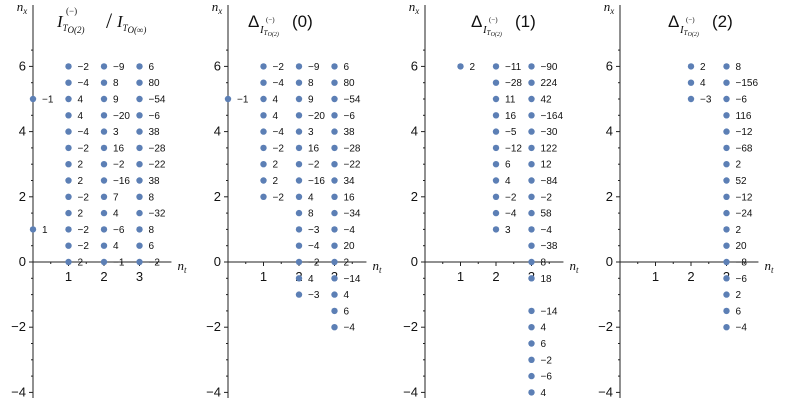  What do you see at coordinates (116, 197) in the screenshot?
I see `data-label: 7` at bounding box center [116, 197].